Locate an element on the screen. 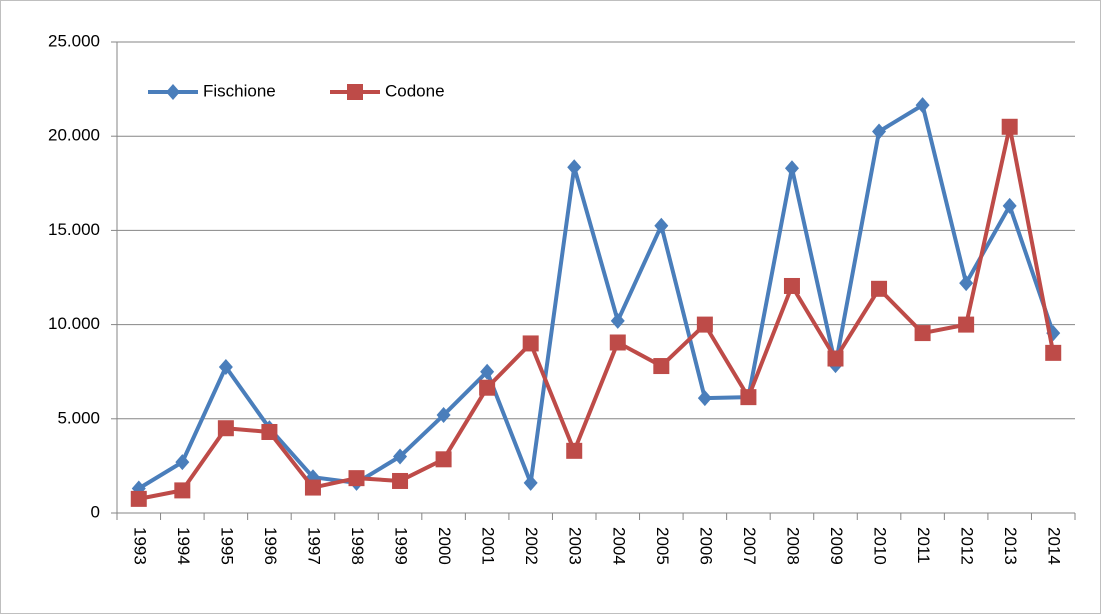  y-tick-label: 5.000 is located at coordinates (78, 417).